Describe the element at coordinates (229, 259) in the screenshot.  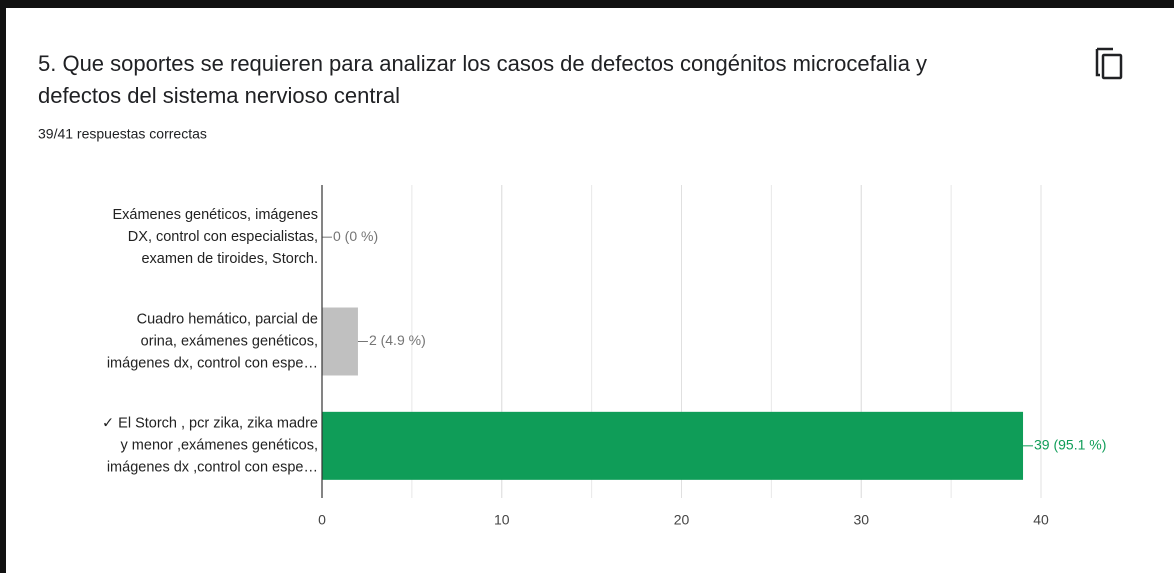
I see `y-tick-label: examen de tiroides, Storch.` at that location.